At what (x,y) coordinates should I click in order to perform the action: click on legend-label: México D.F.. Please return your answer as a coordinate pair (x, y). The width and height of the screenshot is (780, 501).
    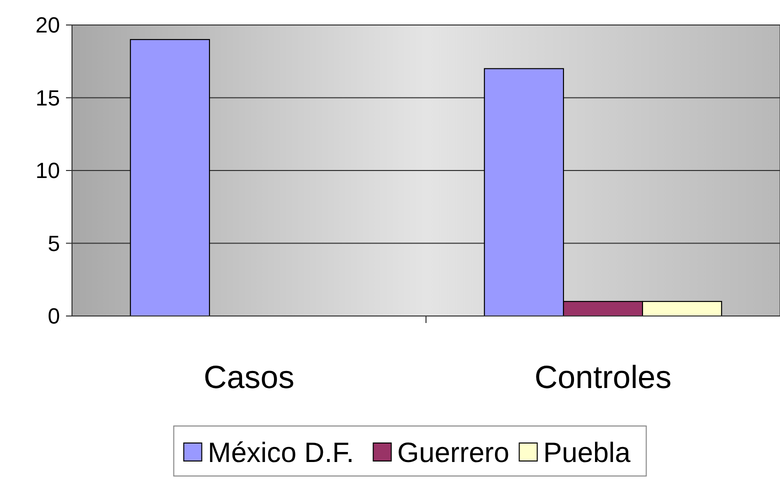
    Looking at the image, I should click on (281, 452).